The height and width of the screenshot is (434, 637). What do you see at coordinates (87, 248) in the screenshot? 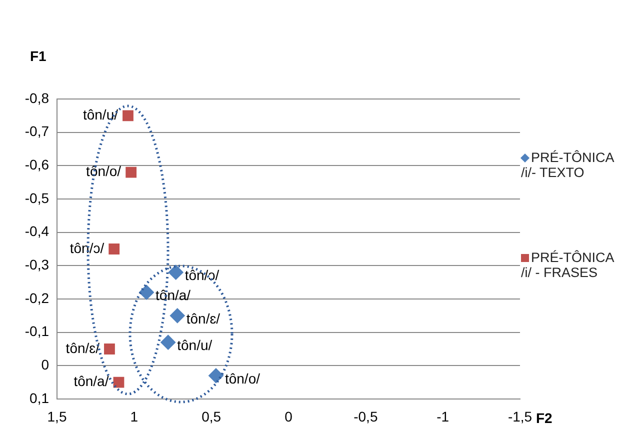
I see `data-label: tôn/ɔ/` at bounding box center [87, 248].